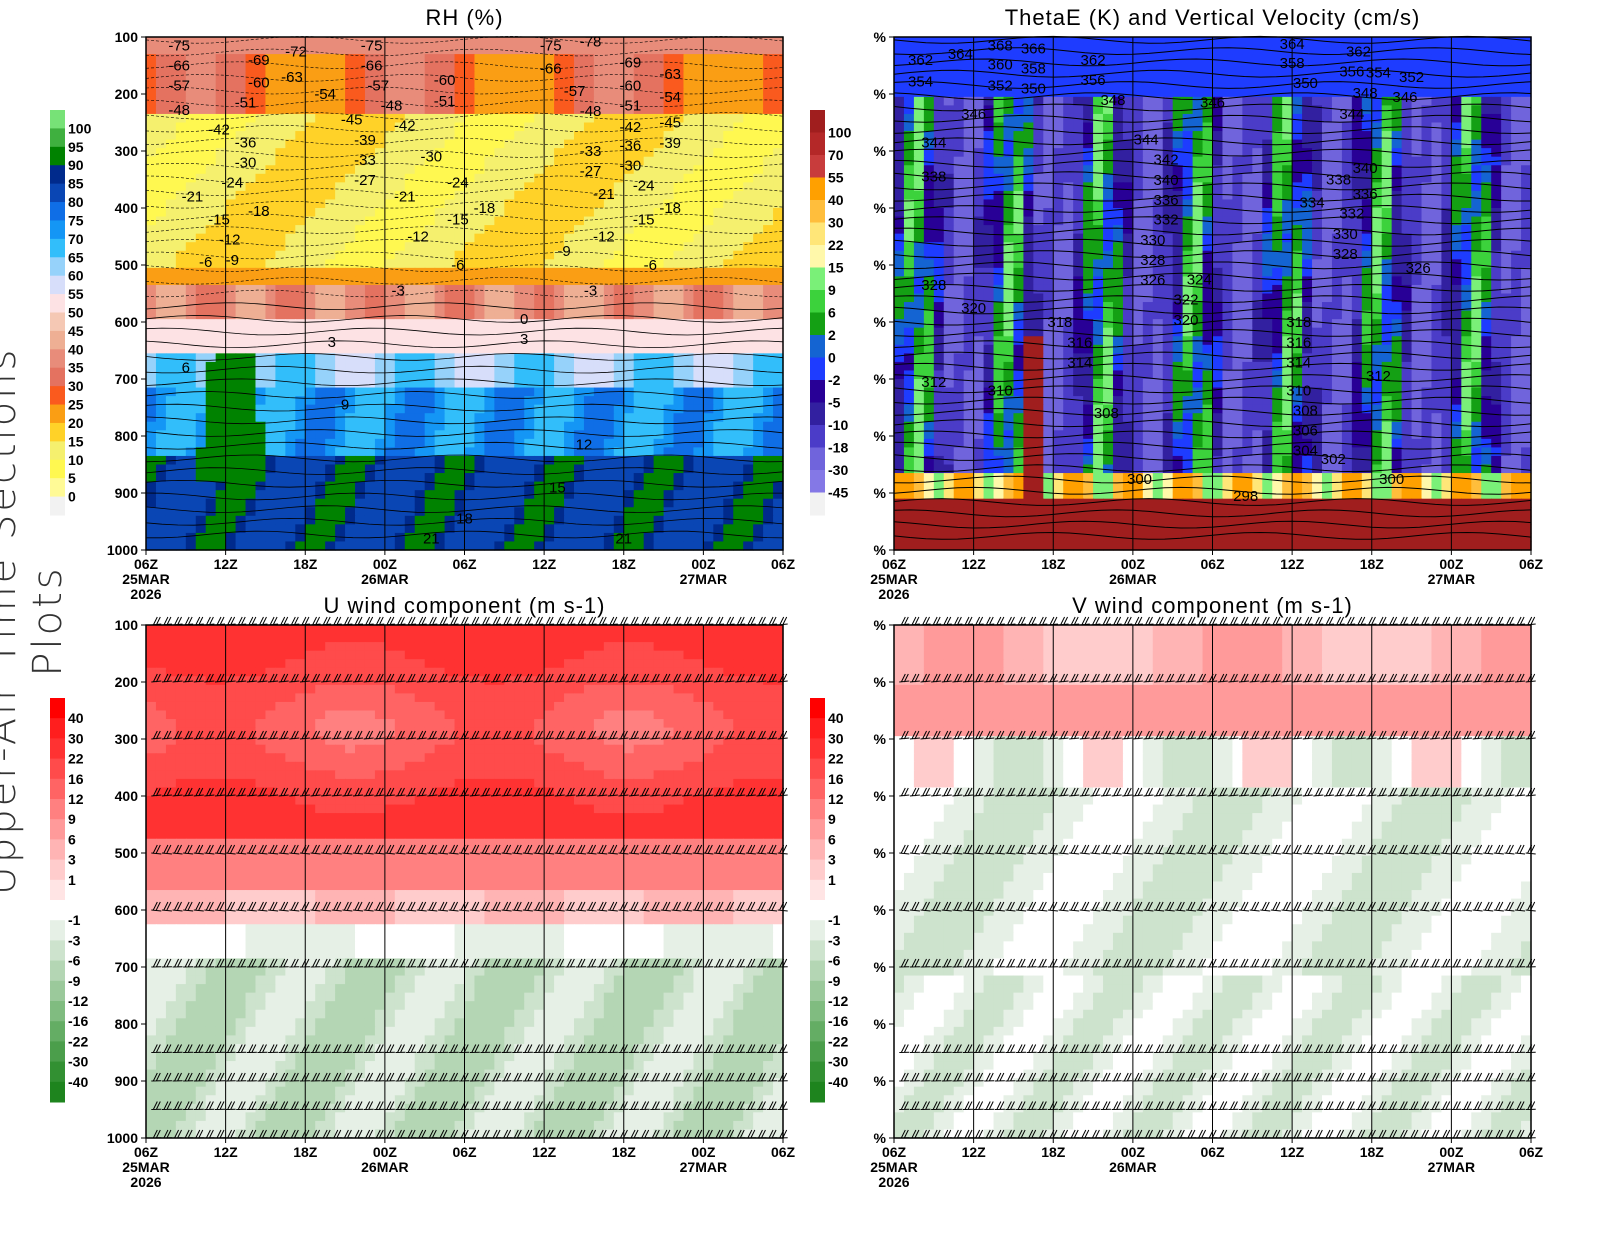  Describe the element at coordinates (365, 140) in the screenshot. I see `contour-label: -39` at that location.